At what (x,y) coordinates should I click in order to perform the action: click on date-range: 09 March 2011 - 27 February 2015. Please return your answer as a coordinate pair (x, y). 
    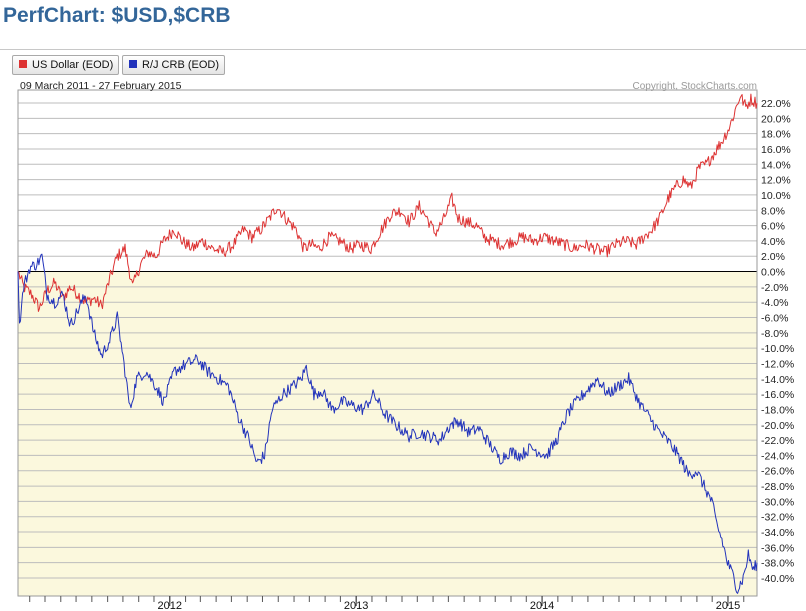
    Looking at the image, I should click on (101, 86).